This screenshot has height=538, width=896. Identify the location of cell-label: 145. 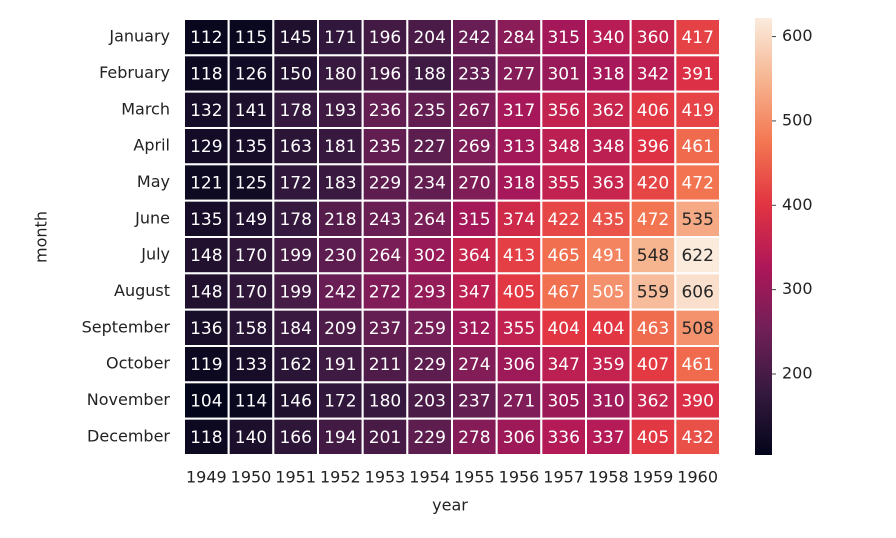
(295, 38).